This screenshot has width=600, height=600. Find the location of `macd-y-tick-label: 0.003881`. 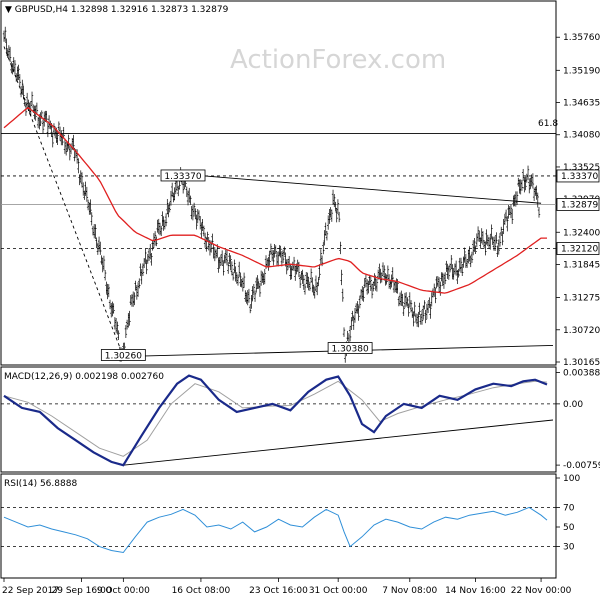

macd-y-tick-label: 0.003881 is located at coordinates (581, 374).